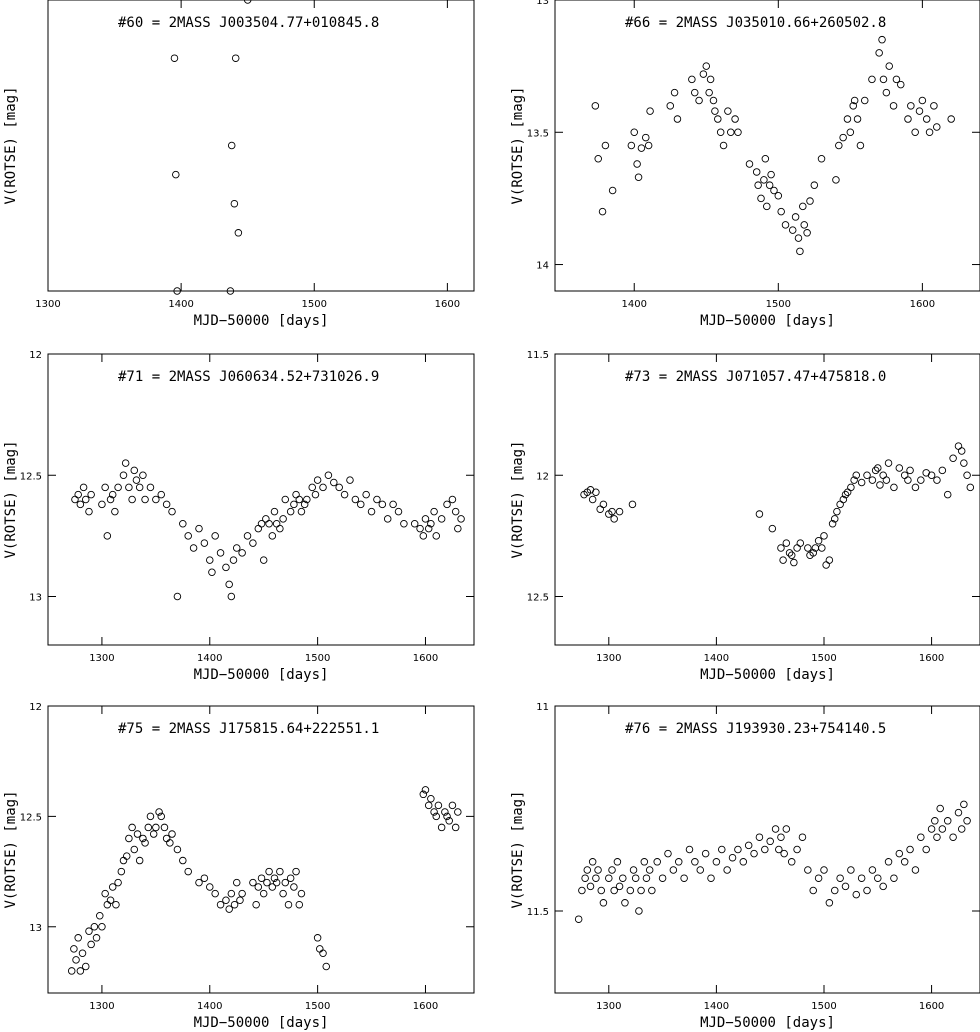 This screenshot has height=1032, width=980. Describe the element at coordinates (35, 707) in the screenshot. I see `y-tick-label: 12` at that location.